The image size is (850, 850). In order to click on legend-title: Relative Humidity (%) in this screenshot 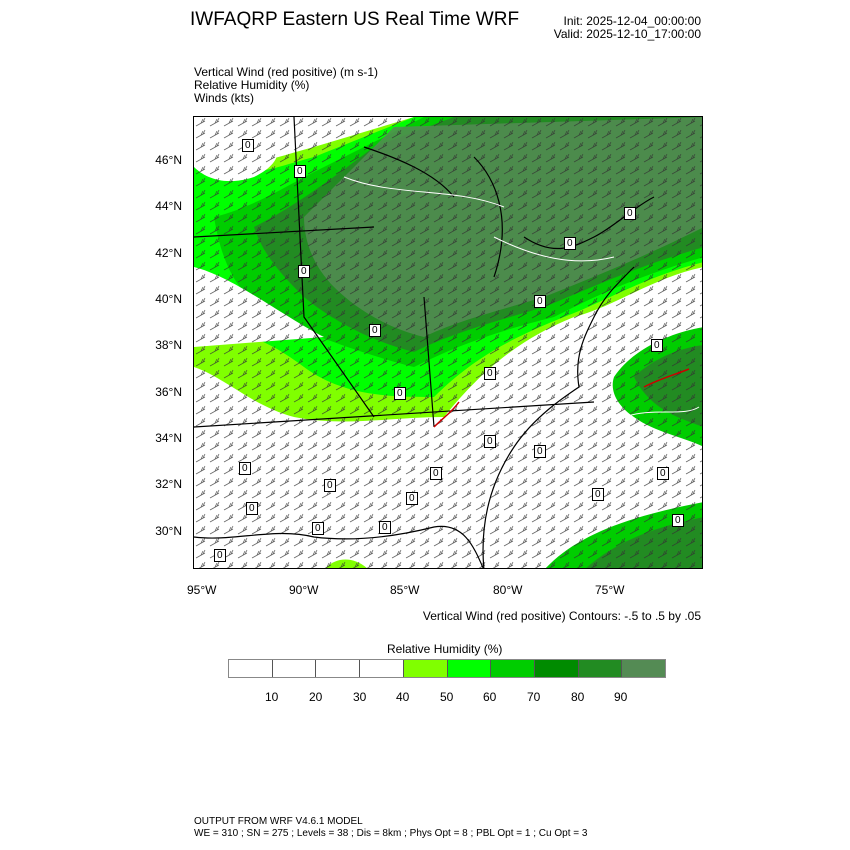, I will do `click(445, 649)`.